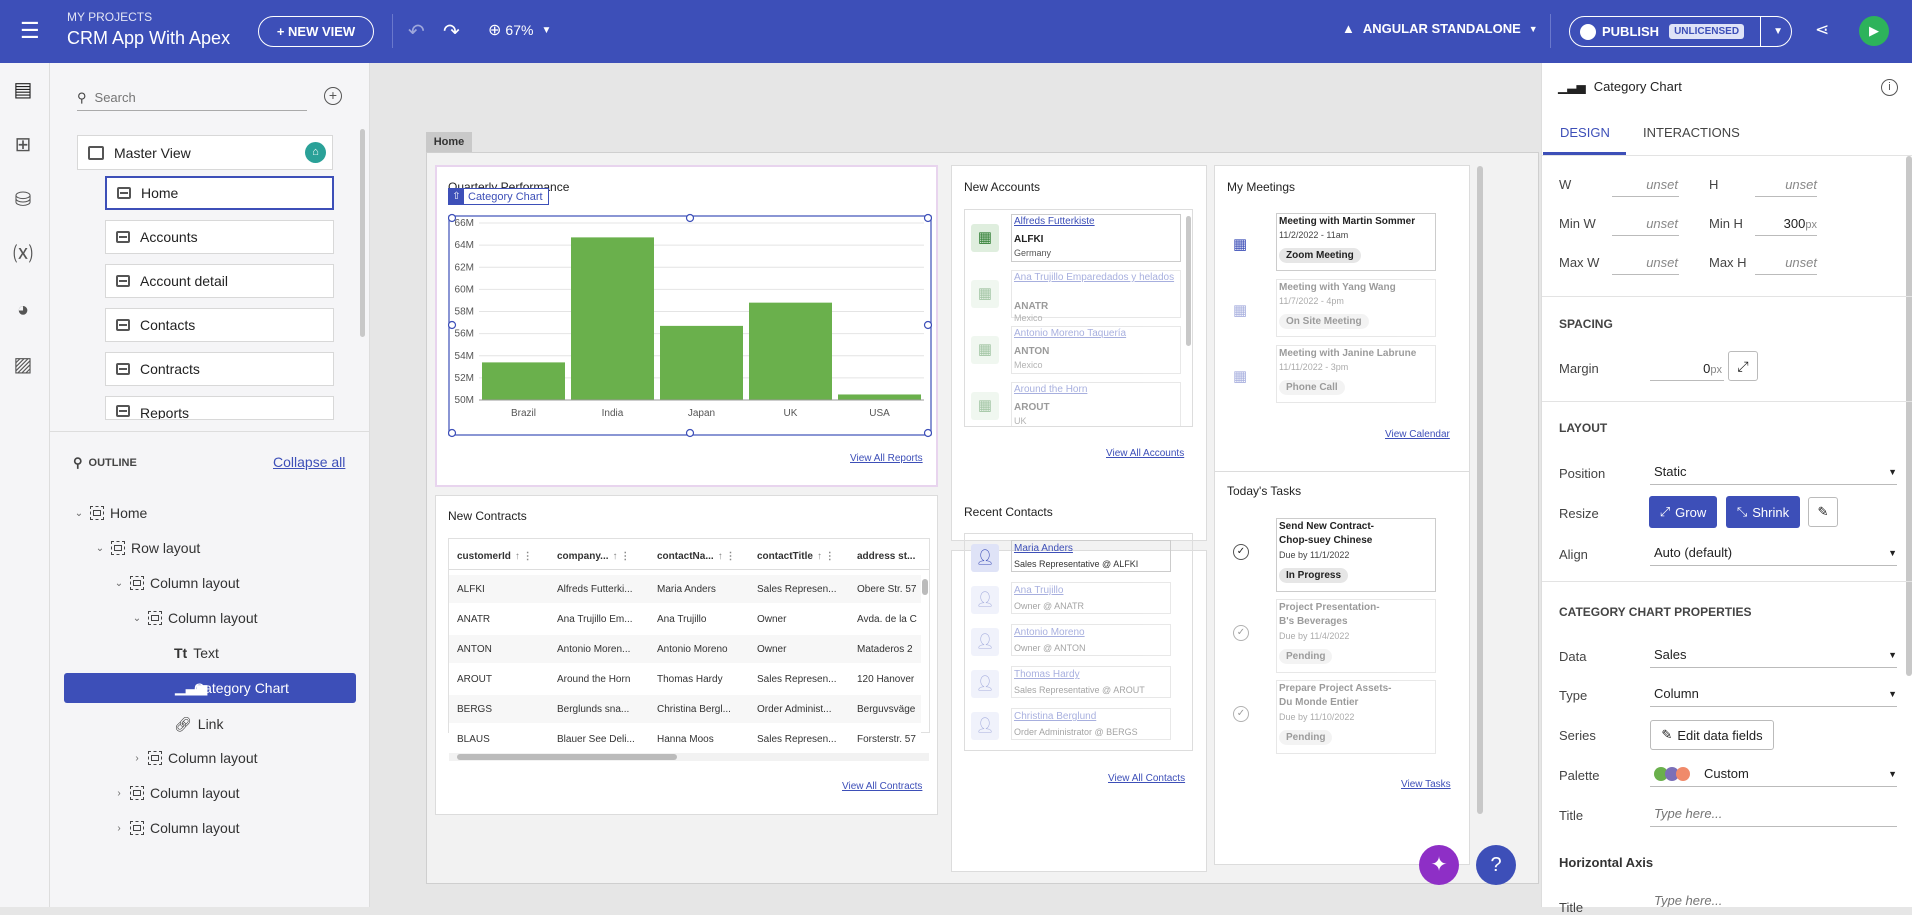 This screenshot has height=915, width=1912. Describe the element at coordinates (110, 17) in the screenshot. I see `project-label: MY PROJECTS` at that location.